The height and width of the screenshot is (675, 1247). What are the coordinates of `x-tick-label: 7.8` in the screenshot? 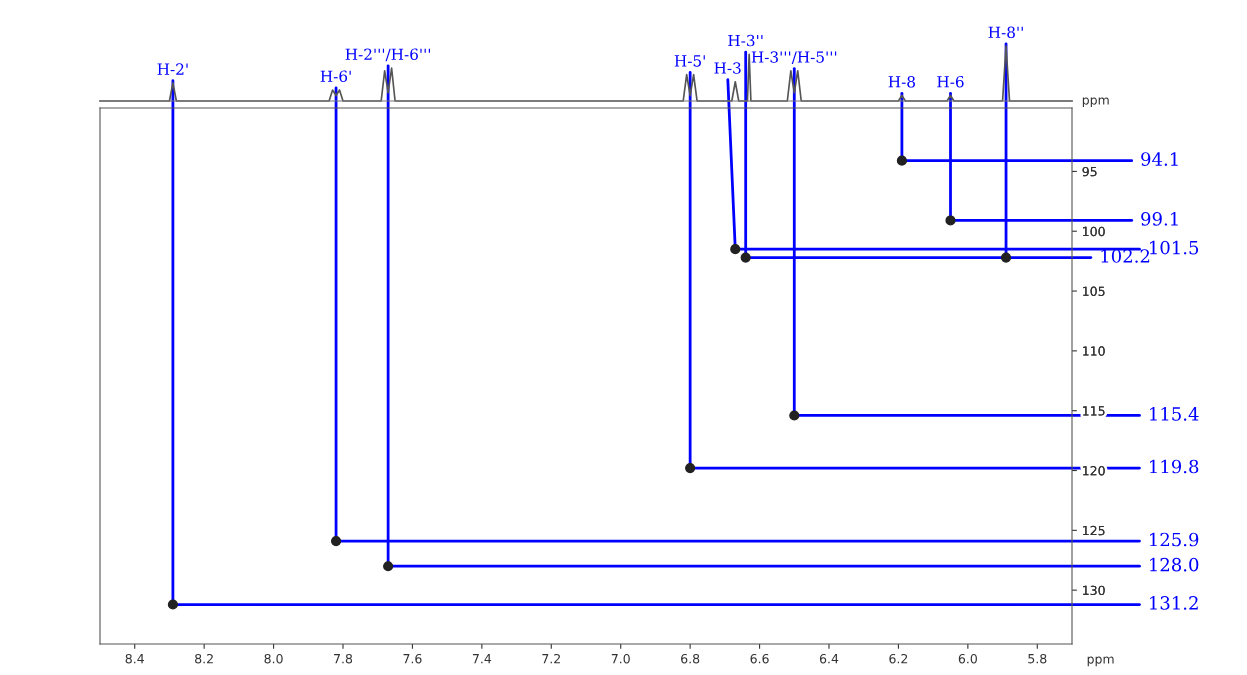 It's located at (343, 658).